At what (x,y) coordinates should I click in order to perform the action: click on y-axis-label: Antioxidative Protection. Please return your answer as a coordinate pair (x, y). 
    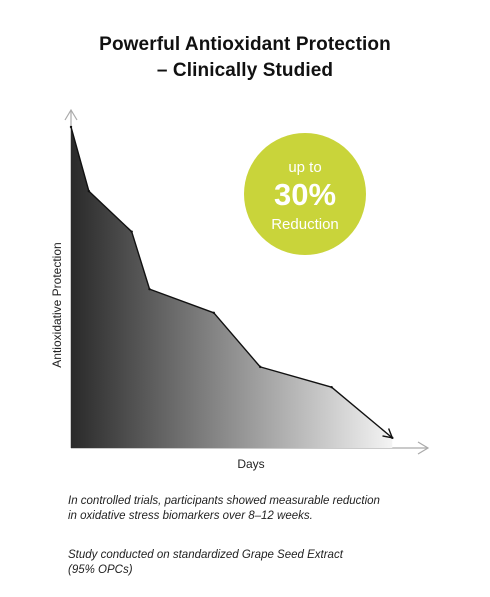
    Looking at the image, I should click on (57, 304).